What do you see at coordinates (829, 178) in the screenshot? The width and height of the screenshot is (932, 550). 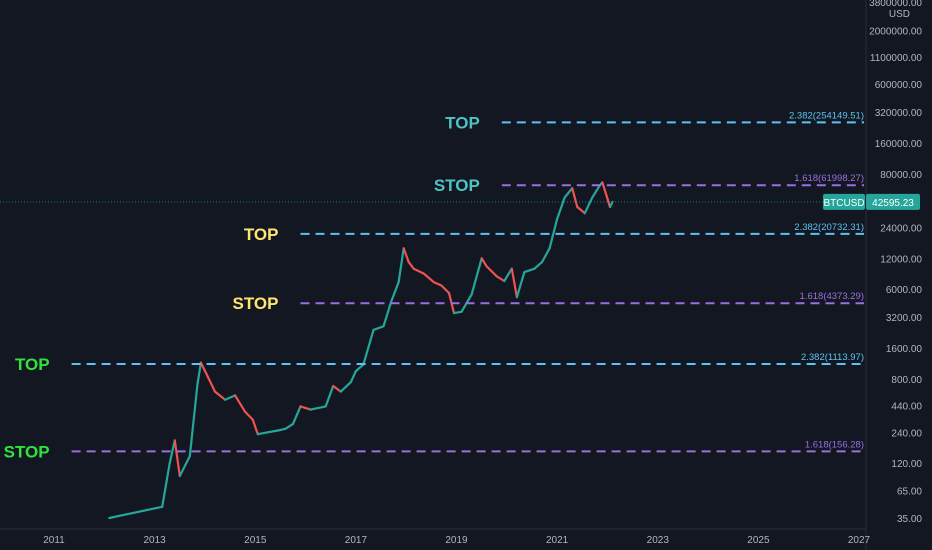 I see `fib-level-label: 1.618(61998.27)` at bounding box center [829, 178].